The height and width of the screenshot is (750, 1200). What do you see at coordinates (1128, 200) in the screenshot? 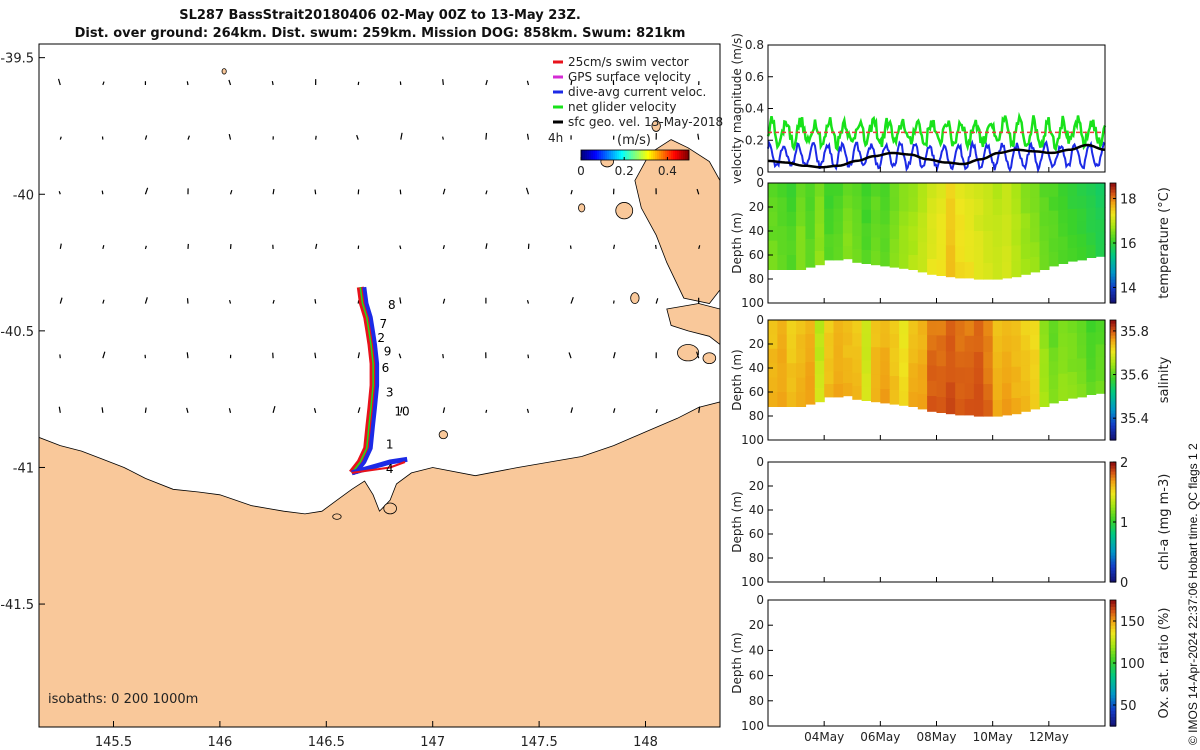
I see `colorbar-tick-label: 18` at bounding box center [1128, 200].